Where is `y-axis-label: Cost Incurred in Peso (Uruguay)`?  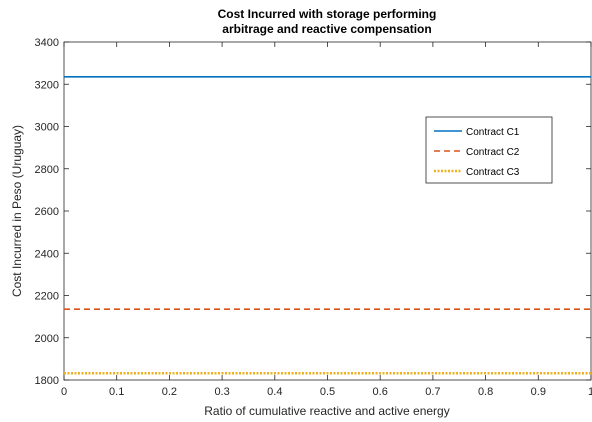 y-axis-label: Cost Incurred in Peso (Uruguay) is located at coordinates (17, 211).